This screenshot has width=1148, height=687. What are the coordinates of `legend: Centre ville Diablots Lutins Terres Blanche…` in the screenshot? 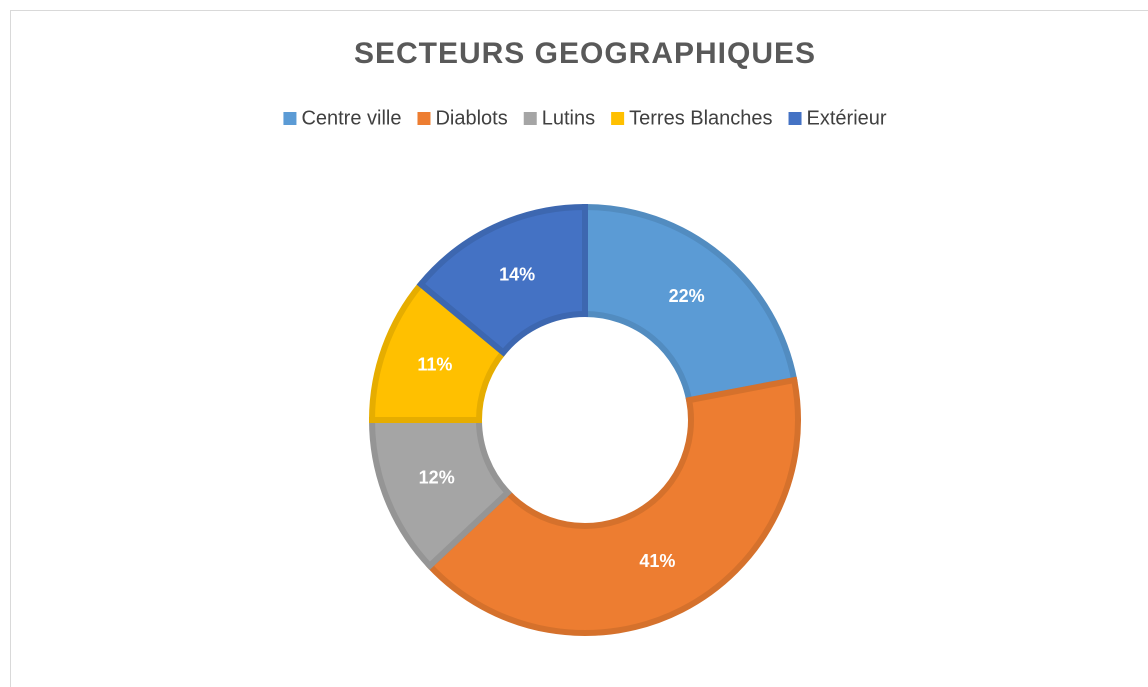 It's located at (585, 118).